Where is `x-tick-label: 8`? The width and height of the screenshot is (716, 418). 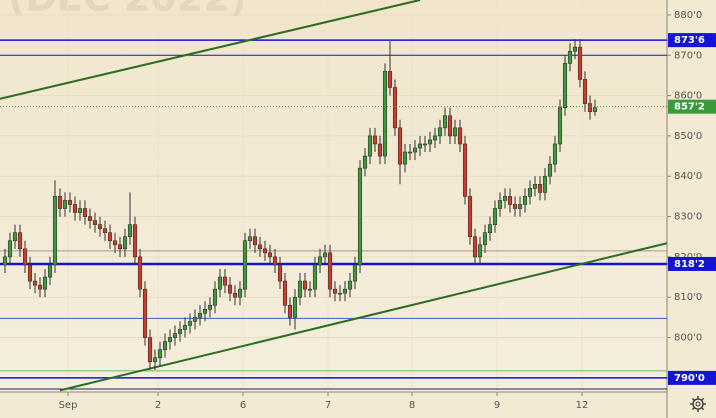
x-tick-label: 8 is located at coordinates (412, 405).